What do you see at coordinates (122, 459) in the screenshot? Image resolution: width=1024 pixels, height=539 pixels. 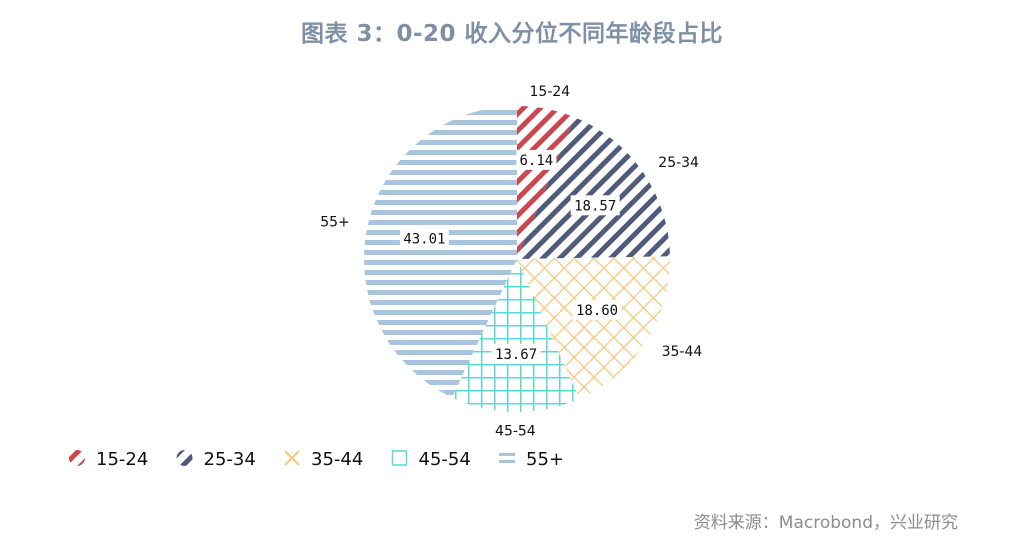 I see `legend-label-15-24: 15-24` at bounding box center [122, 459].